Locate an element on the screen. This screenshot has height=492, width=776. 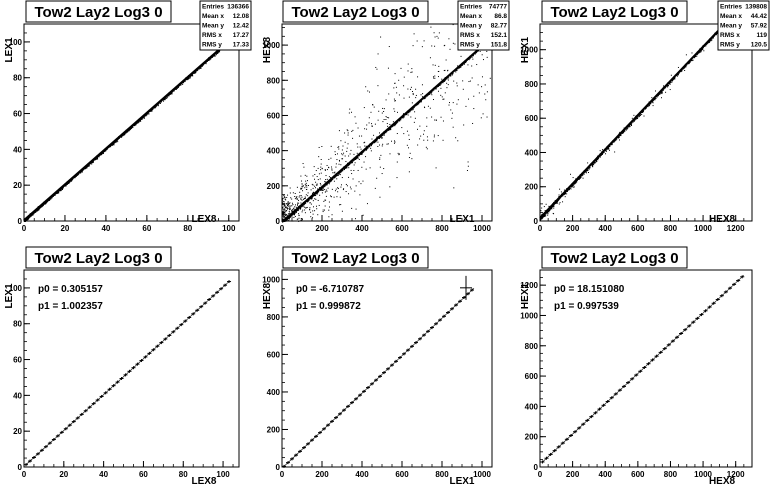
dense-band is located at coordinates (128, 129).